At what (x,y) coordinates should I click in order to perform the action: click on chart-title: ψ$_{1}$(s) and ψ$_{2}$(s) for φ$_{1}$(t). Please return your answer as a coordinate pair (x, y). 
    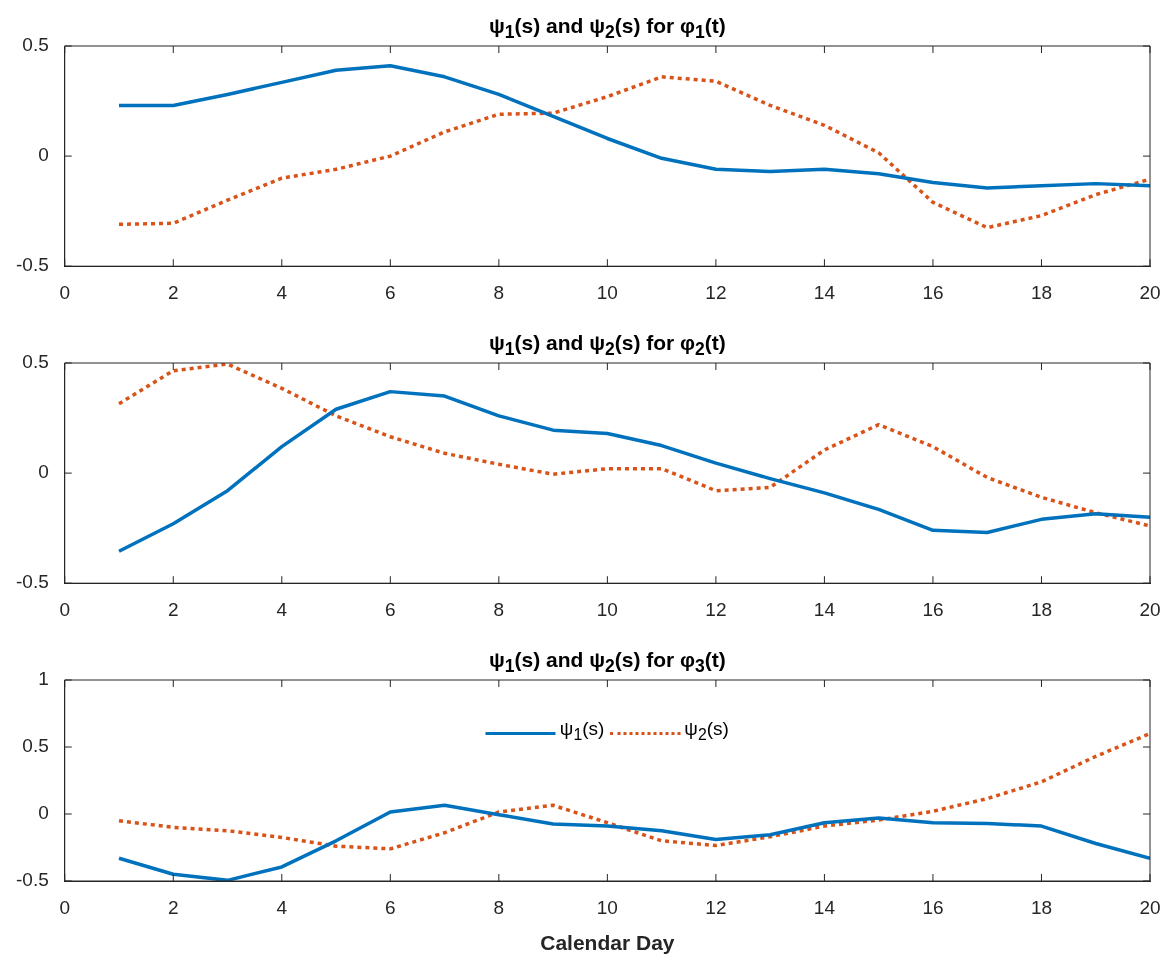
    Looking at the image, I should click on (607, 29).